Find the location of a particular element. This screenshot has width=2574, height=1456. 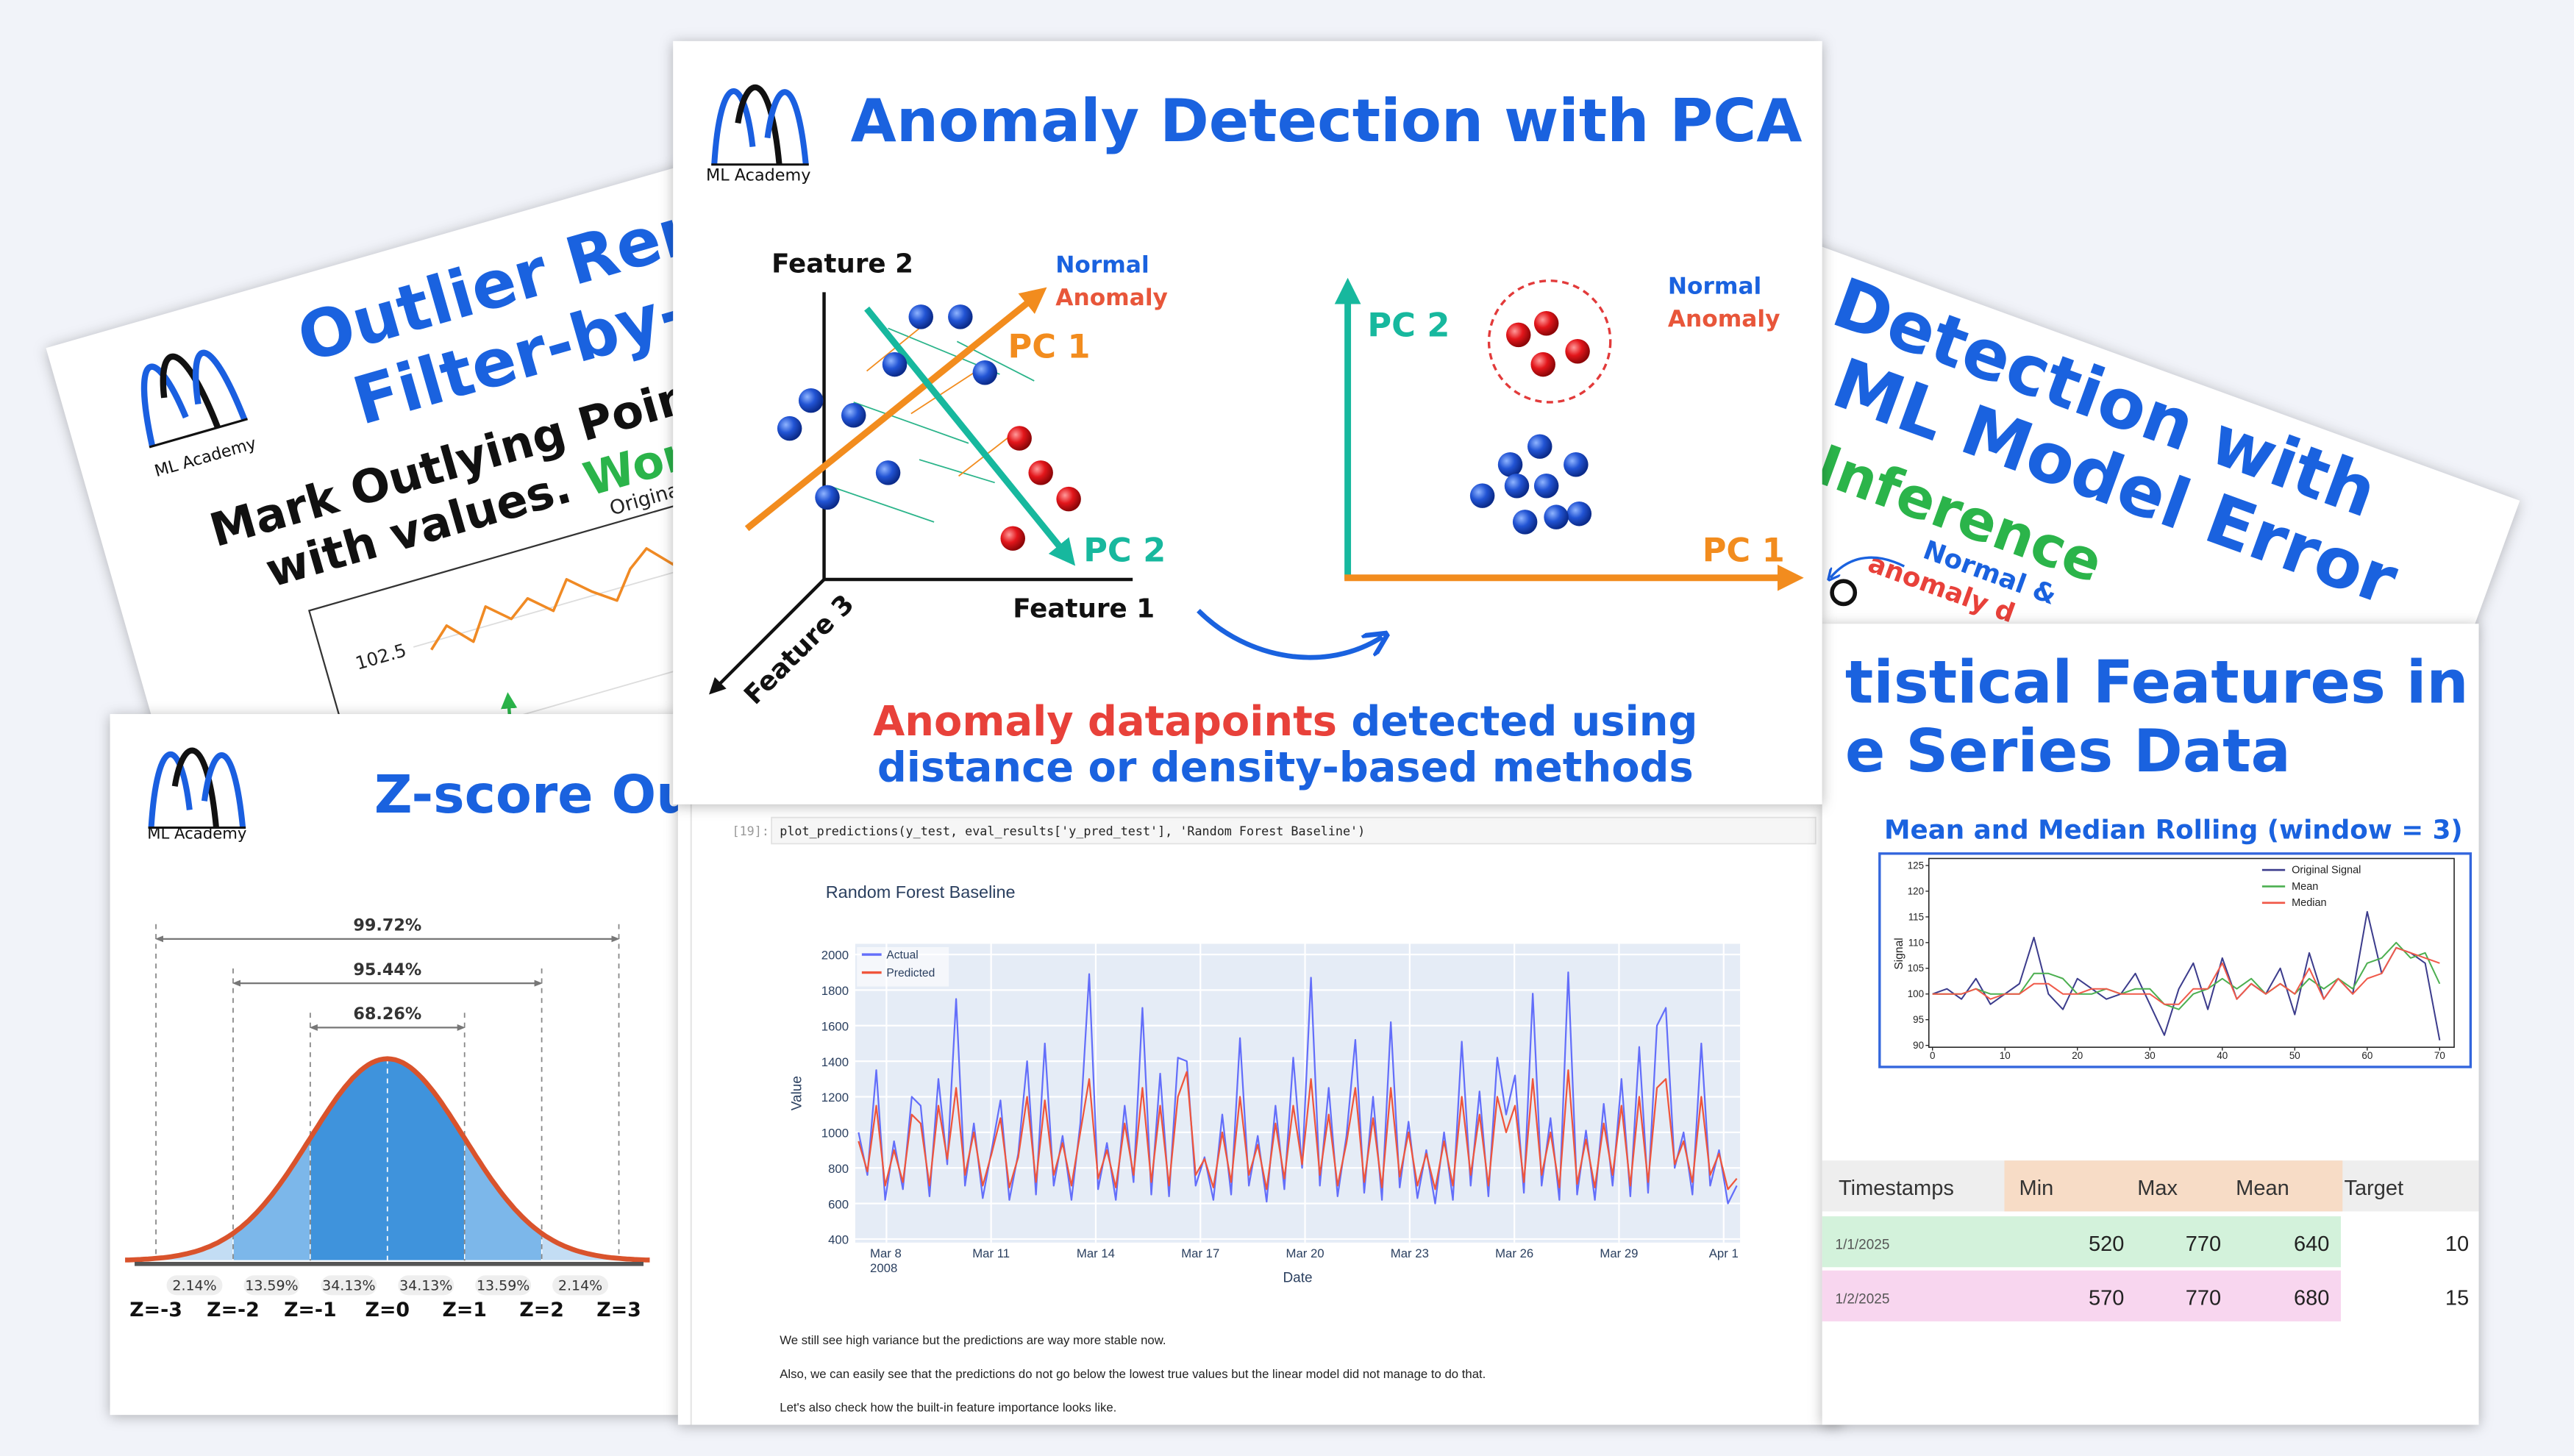

z-label: Z=-2 is located at coordinates (233, 1310).